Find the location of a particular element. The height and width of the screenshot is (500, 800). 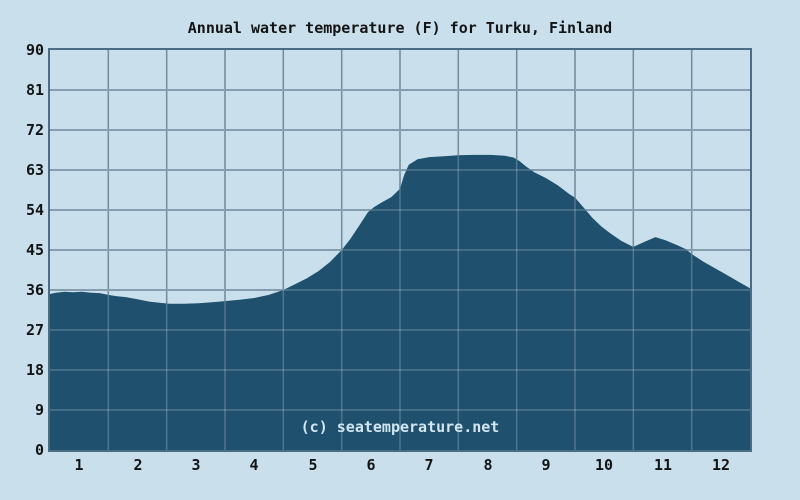

y-tick-label: 27 is located at coordinates (34, 330).